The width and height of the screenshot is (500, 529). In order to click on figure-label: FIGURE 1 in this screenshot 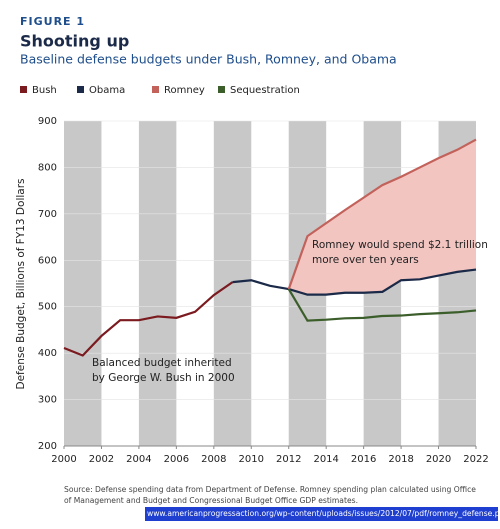, I will do `click(52, 21)`.